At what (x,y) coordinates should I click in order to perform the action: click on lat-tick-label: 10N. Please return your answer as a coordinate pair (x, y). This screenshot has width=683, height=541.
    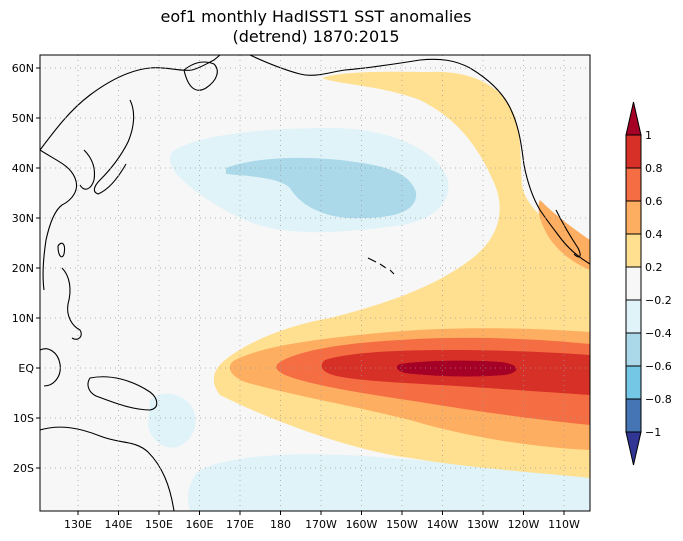
    Looking at the image, I should click on (23, 318).